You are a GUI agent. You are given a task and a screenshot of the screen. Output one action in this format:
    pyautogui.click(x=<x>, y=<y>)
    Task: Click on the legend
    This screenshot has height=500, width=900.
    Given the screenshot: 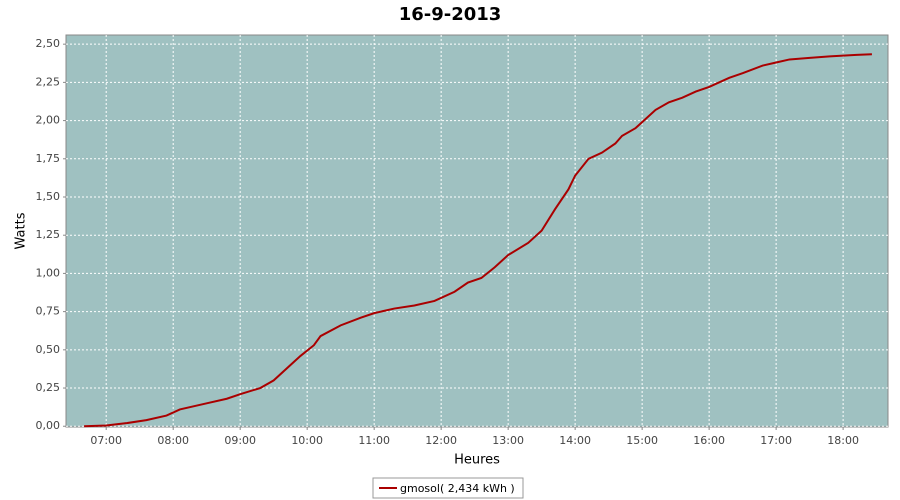 What is the action you would take?
    pyautogui.click(x=448, y=488)
    